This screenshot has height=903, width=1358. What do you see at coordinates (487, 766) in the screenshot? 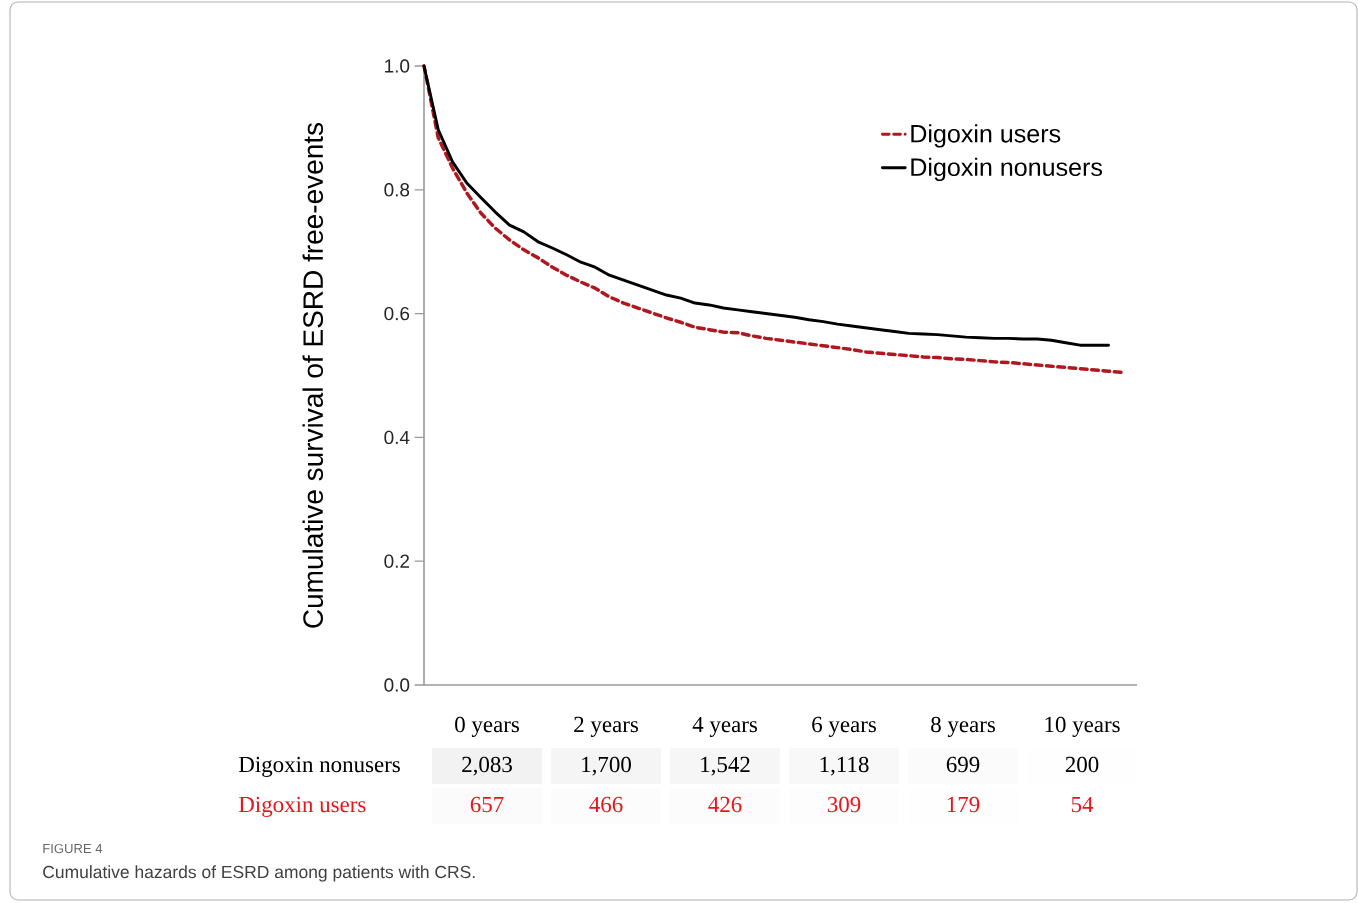
I see `data-label: 2,083` at bounding box center [487, 766].